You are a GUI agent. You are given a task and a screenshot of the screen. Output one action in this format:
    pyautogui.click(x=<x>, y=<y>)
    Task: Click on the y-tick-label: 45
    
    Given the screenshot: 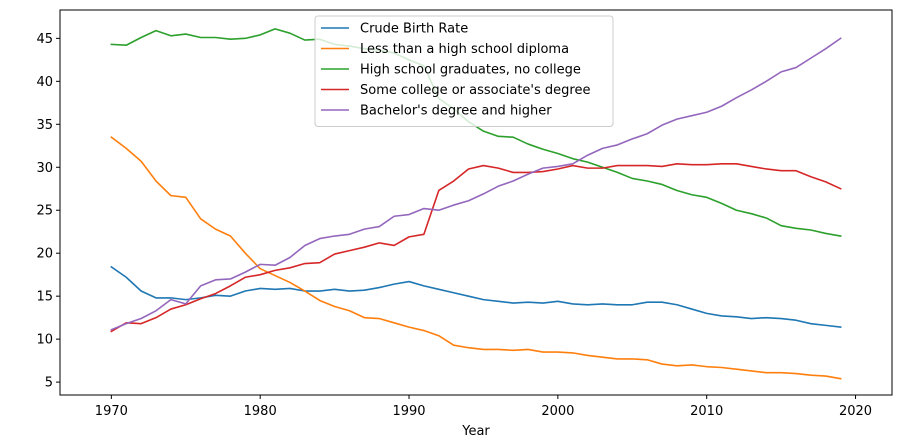 What is the action you would take?
    pyautogui.click(x=44, y=39)
    